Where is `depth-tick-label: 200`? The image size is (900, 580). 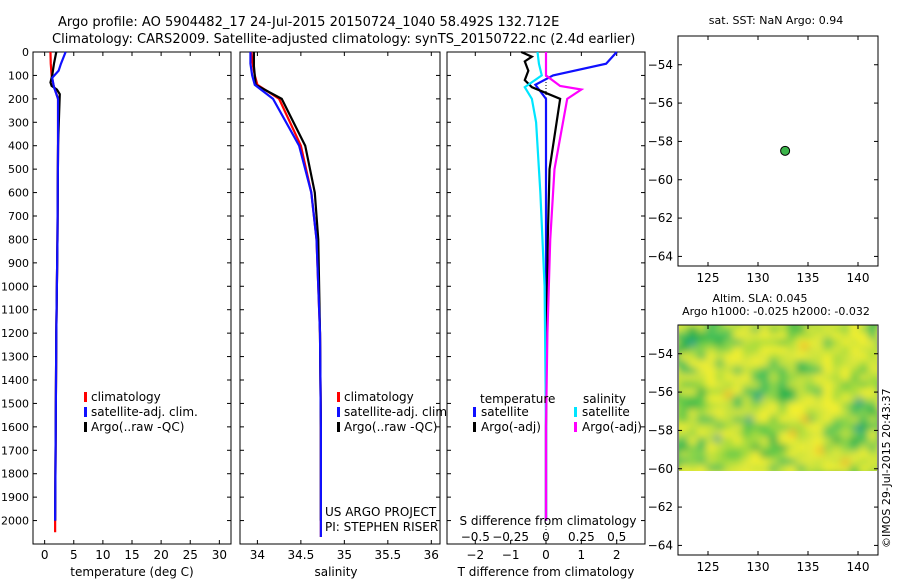 depth-tick-label: 200 is located at coordinates (18, 99).